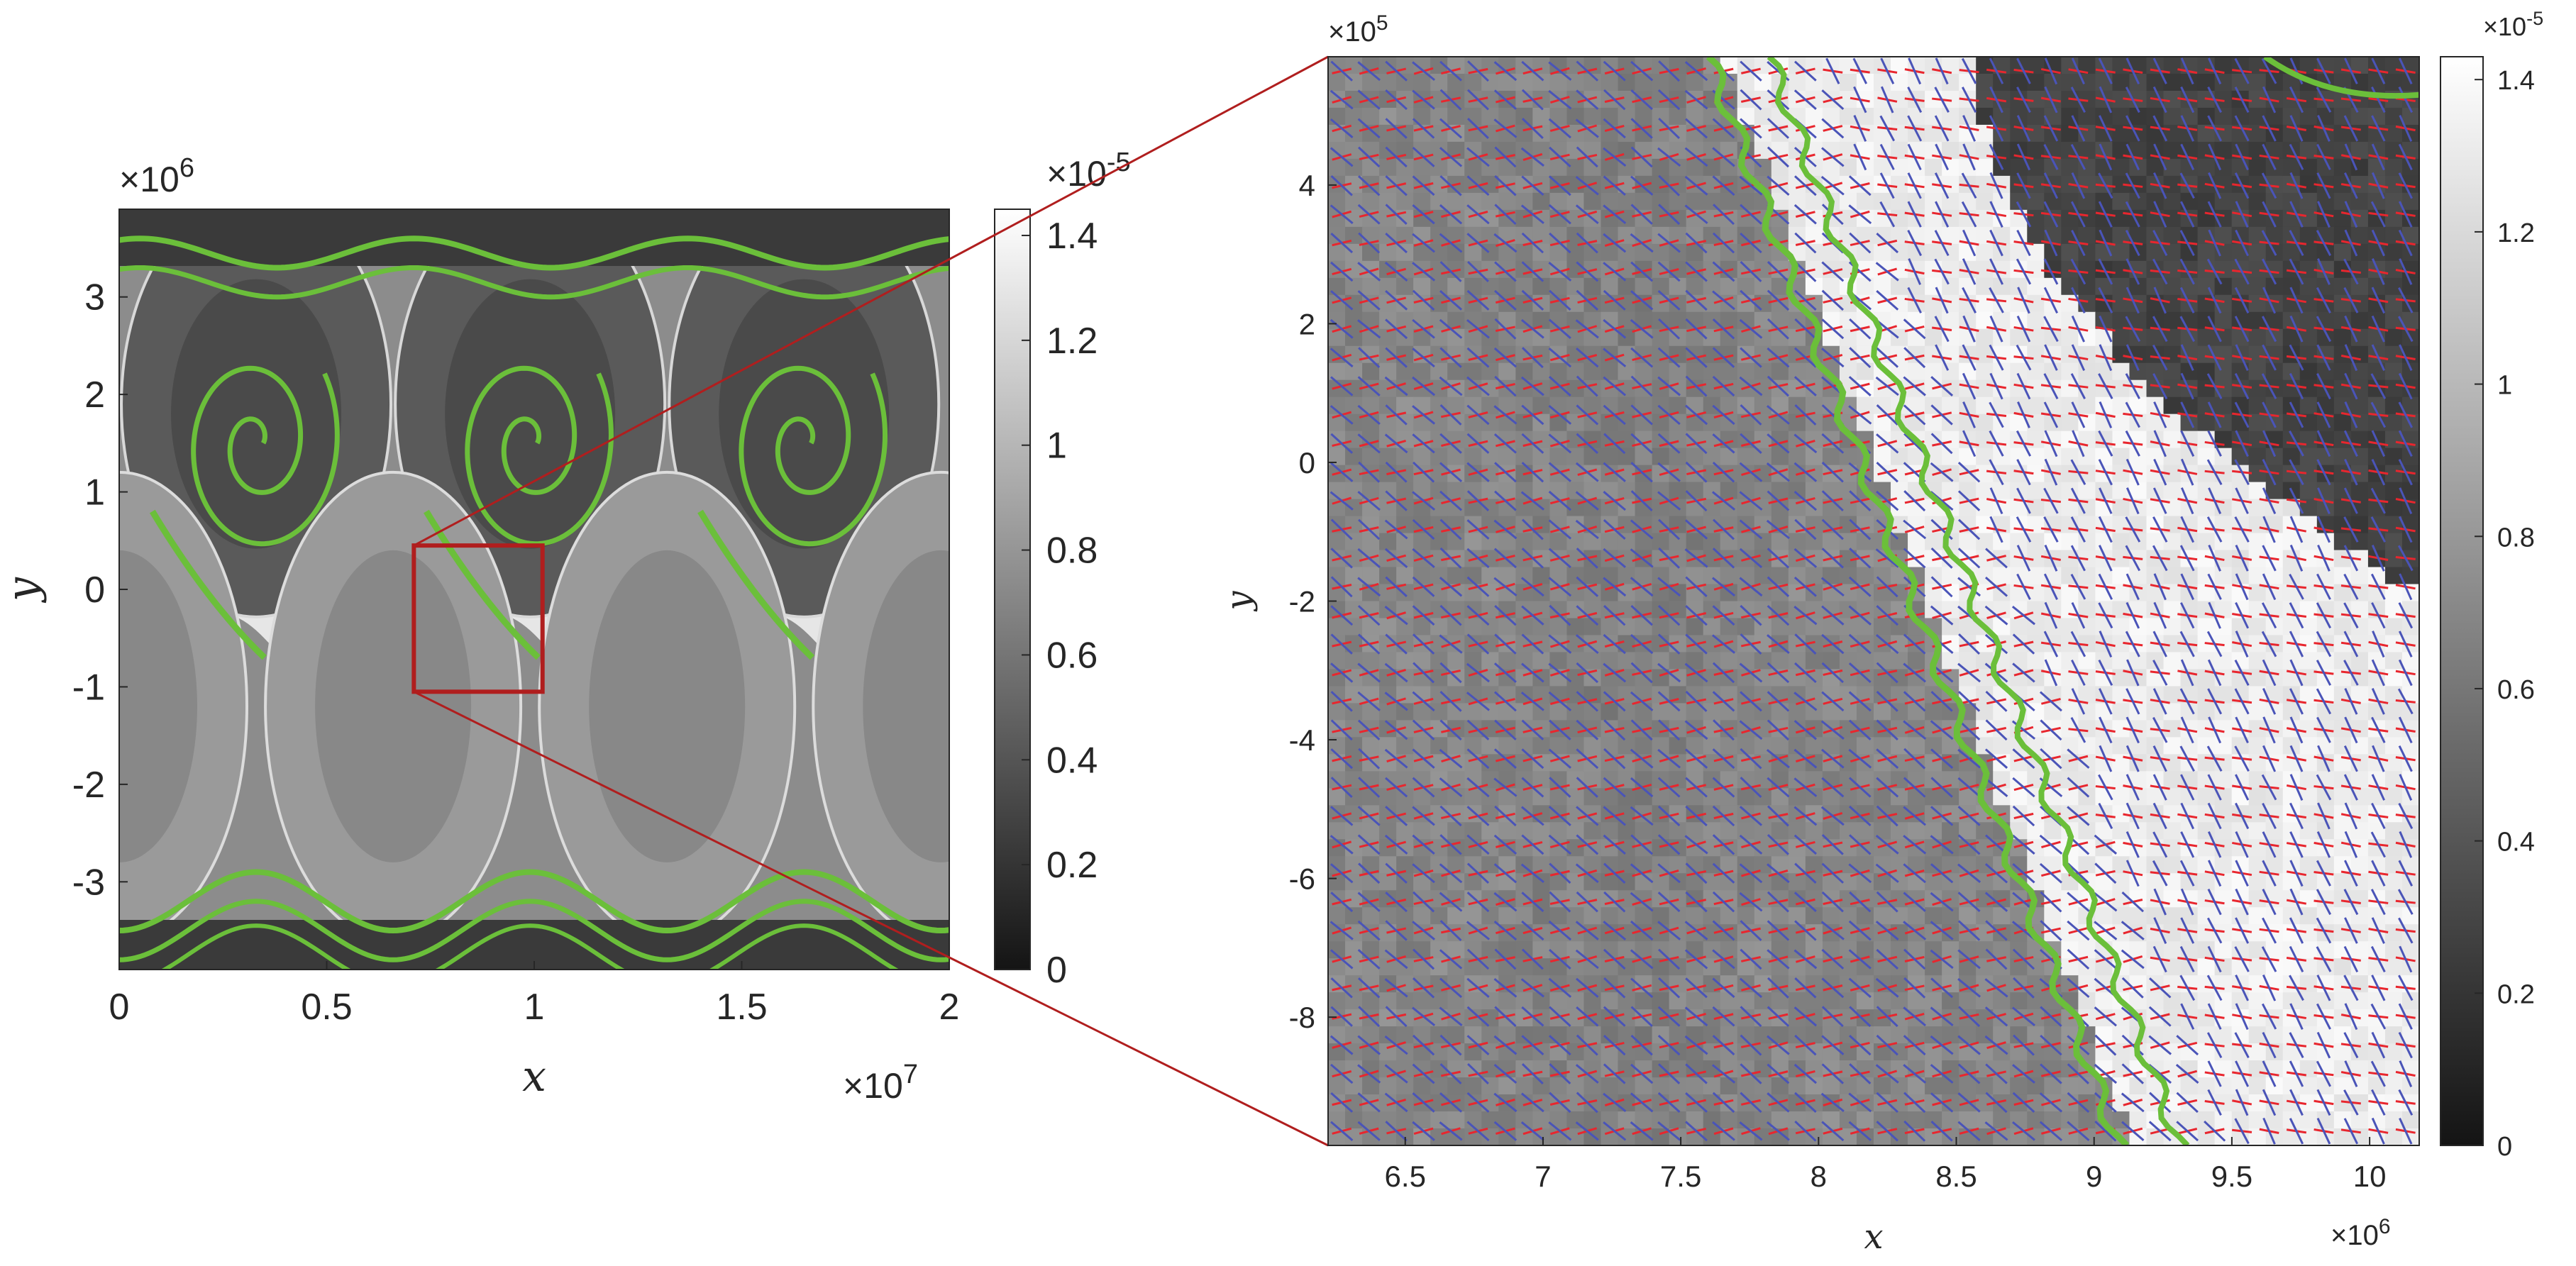 This screenshot has height=1266, width=2576. Describe the element at coordinates (1072, 342) in the screenshot. I see `colorbar-tick-label: 1.2` at that location.